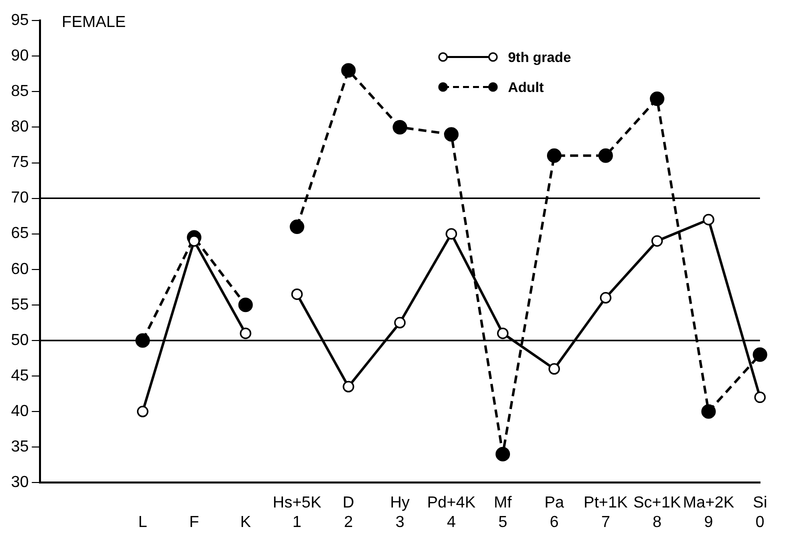 This screenshot has height=543, width=788. Describe the element at coordinates (20, 340) in the screenshot. I see `y-tick-label: 50` at that location.